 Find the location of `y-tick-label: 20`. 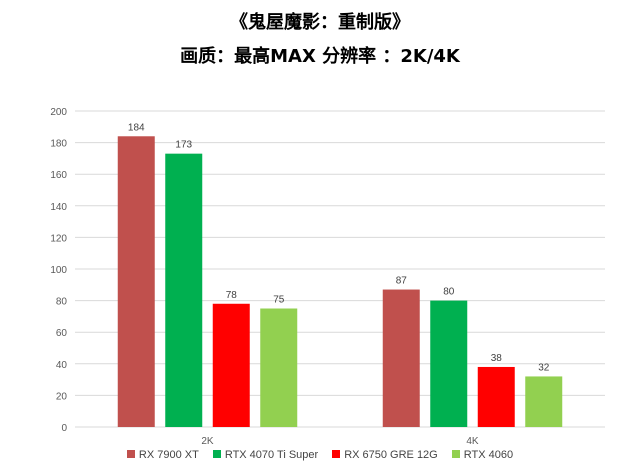

y-tick-label: 20 is located at coordinates (62, 396).